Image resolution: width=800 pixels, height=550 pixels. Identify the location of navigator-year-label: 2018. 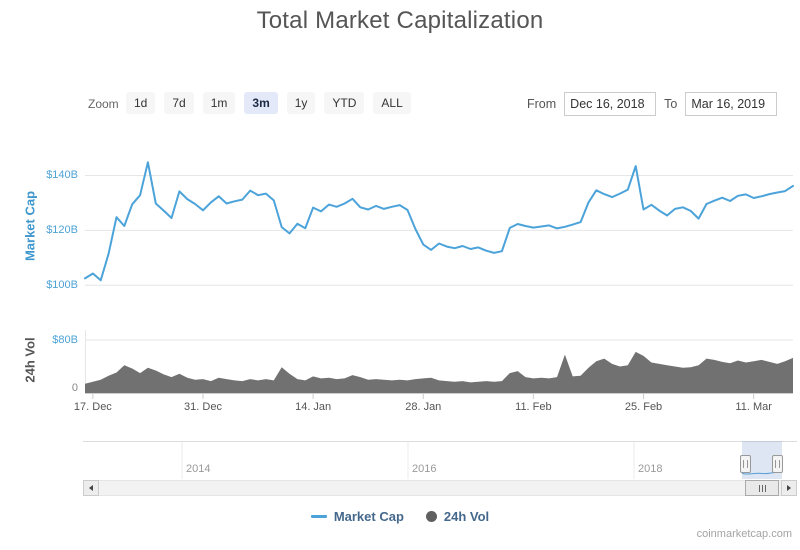
(650, 469).